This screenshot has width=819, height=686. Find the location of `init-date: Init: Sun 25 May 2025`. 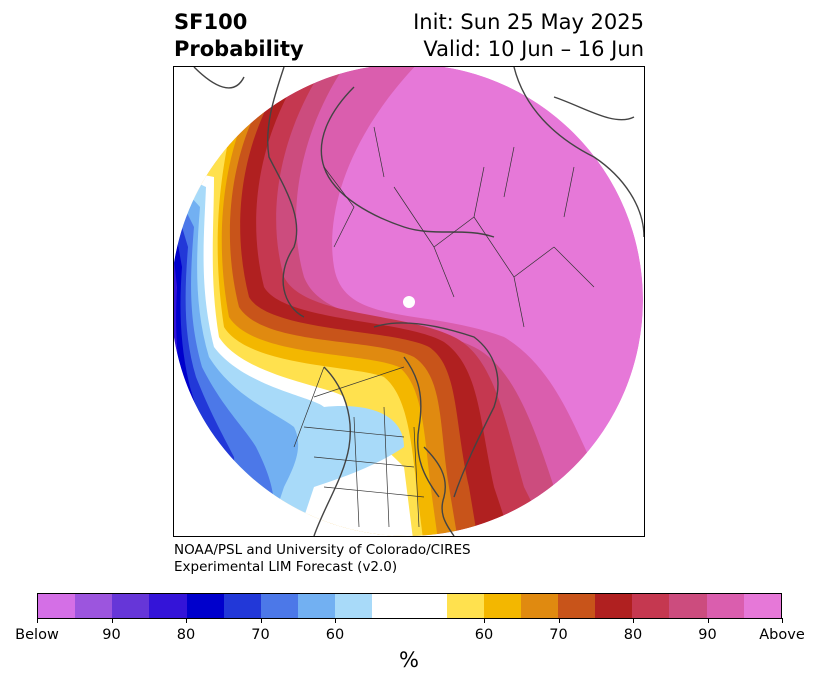

init-date: Init: Sun 25 May 2025 is located at coordinates (528, 22).